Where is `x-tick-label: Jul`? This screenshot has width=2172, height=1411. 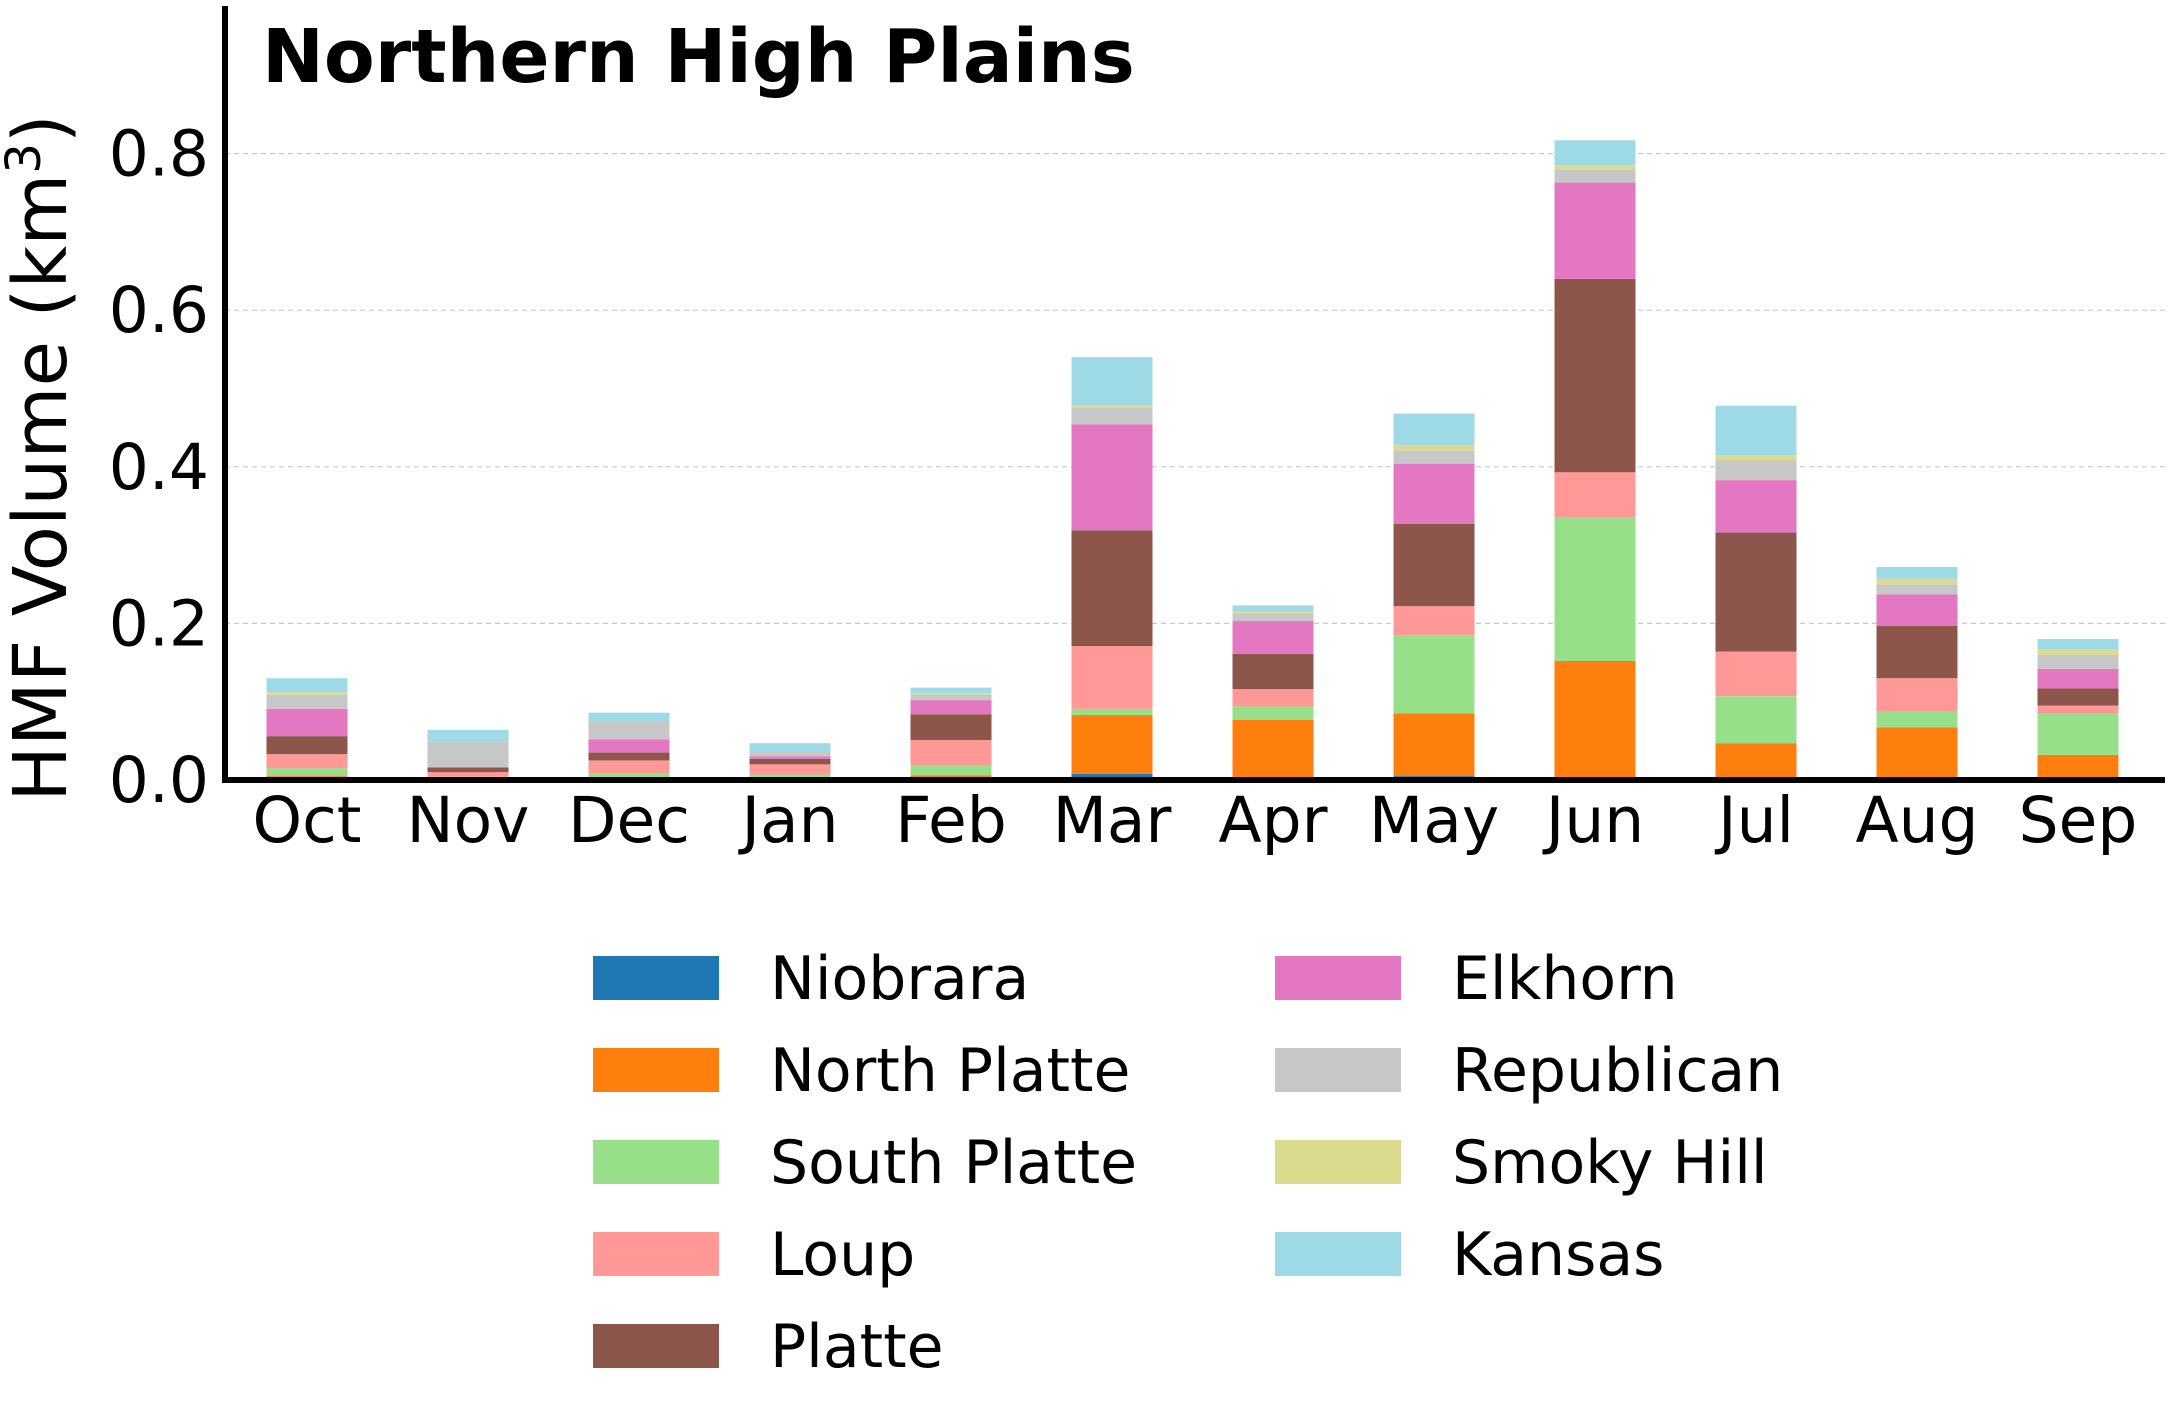 x-tick-label: Jul is located at coordinates (1754, 820).